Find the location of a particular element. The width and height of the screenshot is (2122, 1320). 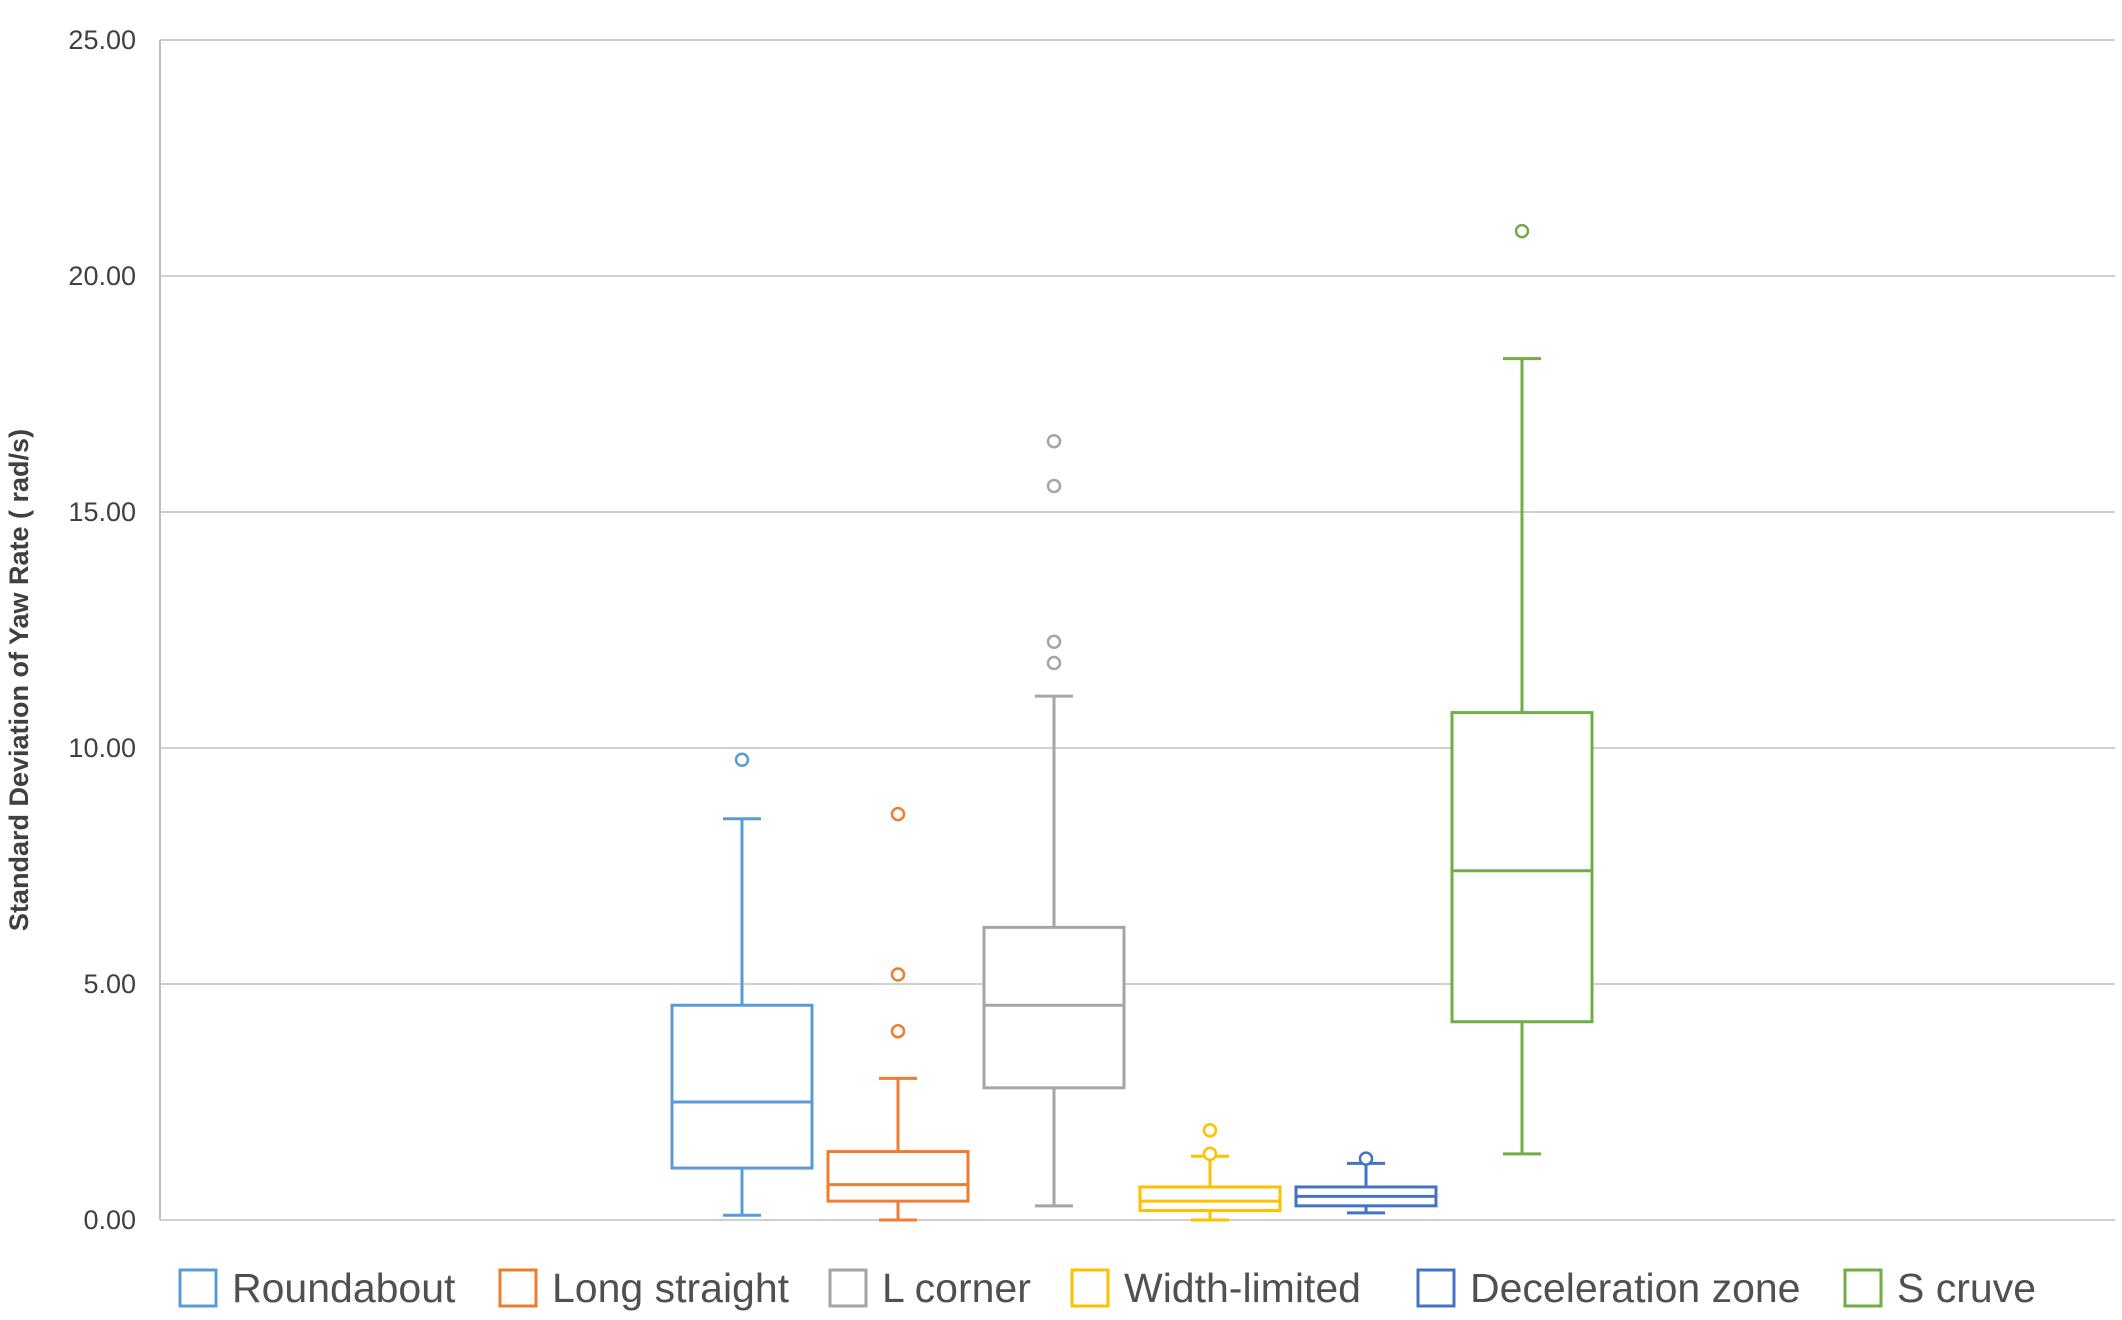

box-width-limited is located at coordinates (1210, 1172).